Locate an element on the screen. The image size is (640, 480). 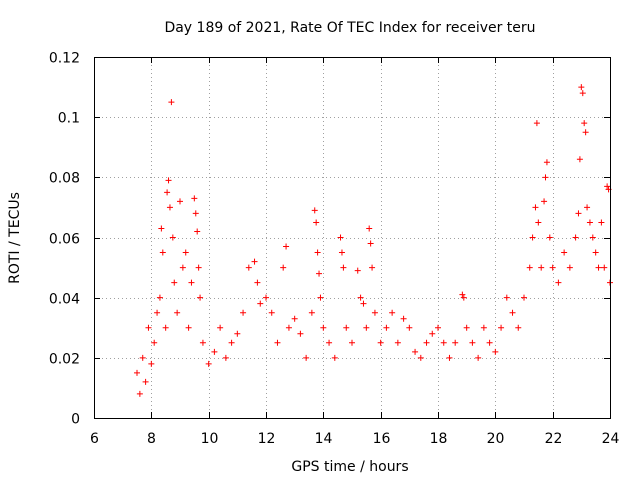
x-tick-label: 16 is located at coordinates (382, 439).